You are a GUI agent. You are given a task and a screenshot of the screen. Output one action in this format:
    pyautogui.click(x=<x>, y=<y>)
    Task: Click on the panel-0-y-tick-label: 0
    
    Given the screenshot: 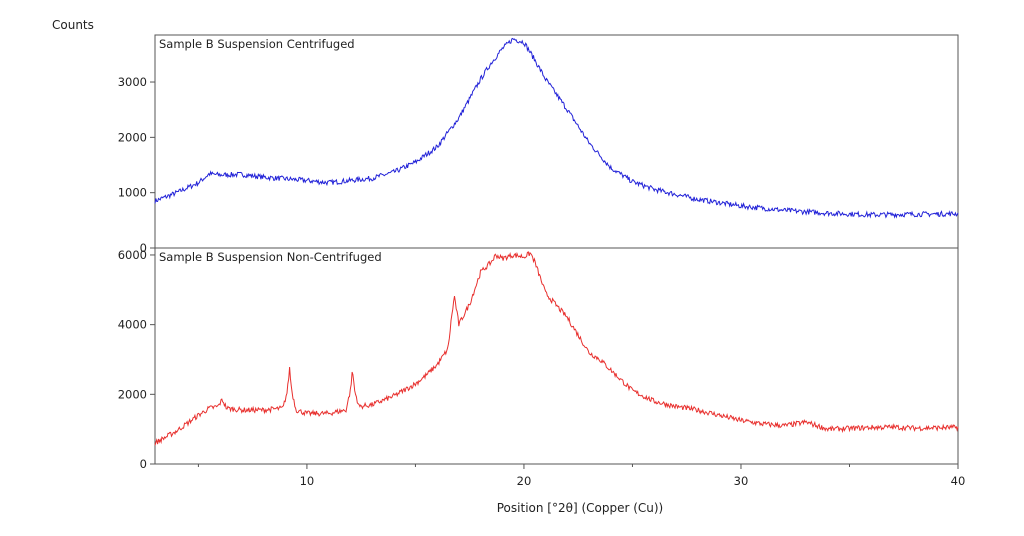 What is the action you would take?
    pyautogui.click(x=143, y=248)
    